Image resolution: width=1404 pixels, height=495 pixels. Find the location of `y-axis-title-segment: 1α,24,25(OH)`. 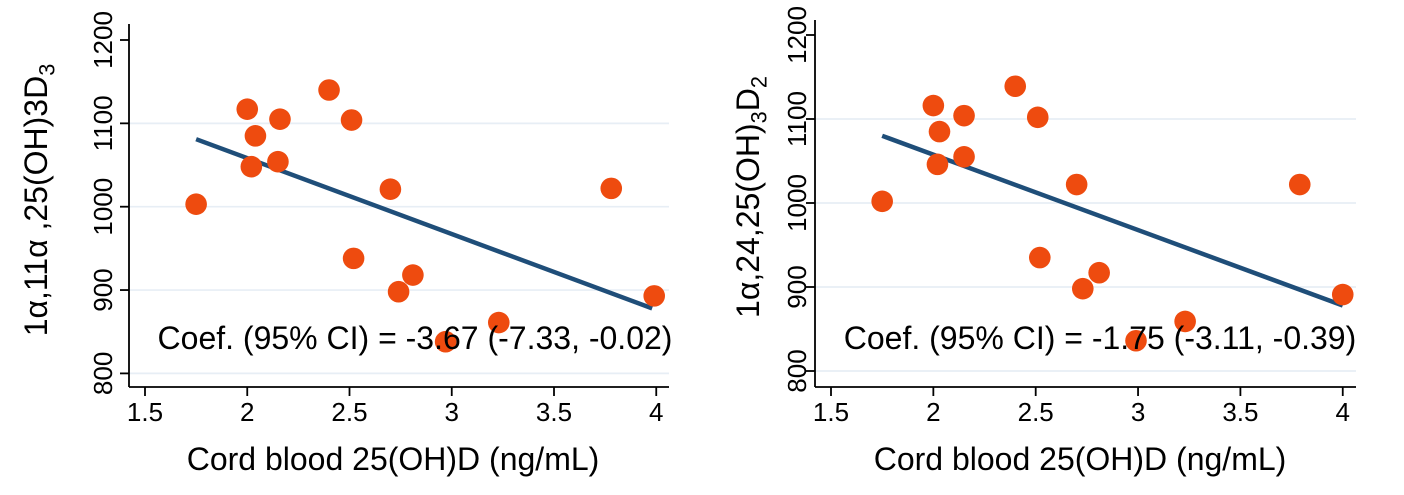

y-axis-title-segment: 1α,24,25(OH) is located at coordinates (748, 220).